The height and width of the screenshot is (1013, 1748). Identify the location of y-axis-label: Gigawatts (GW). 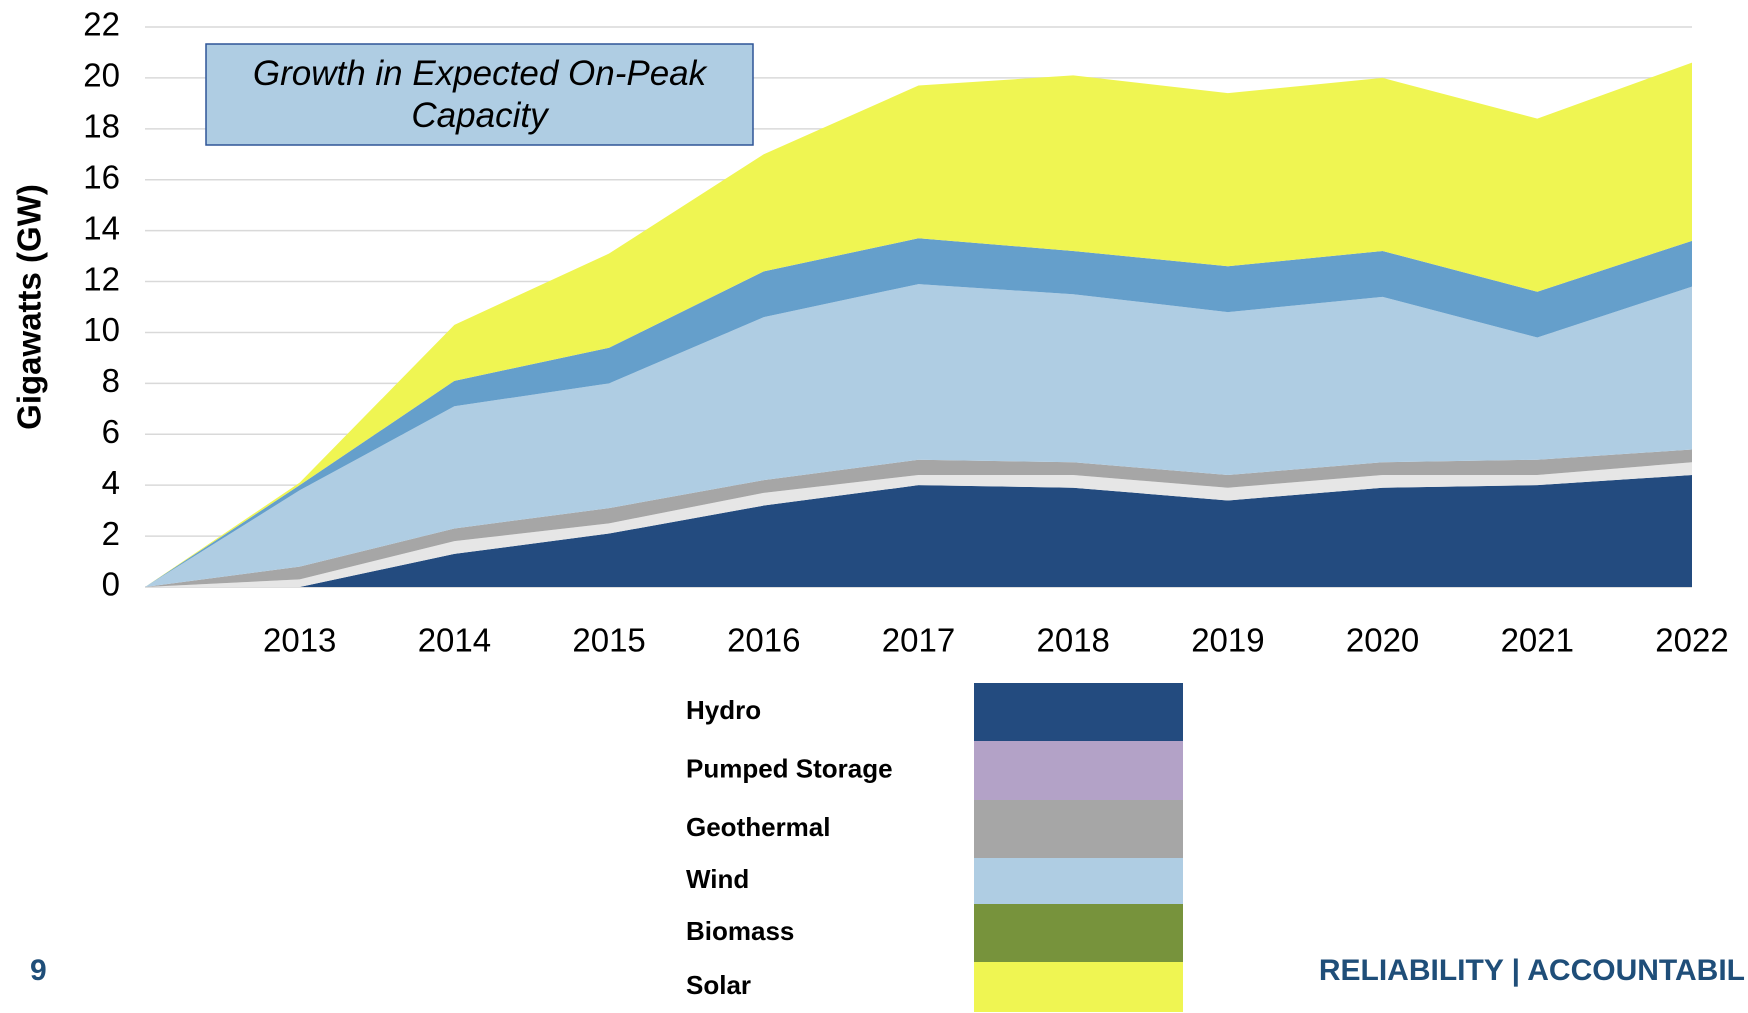
(29, 307).